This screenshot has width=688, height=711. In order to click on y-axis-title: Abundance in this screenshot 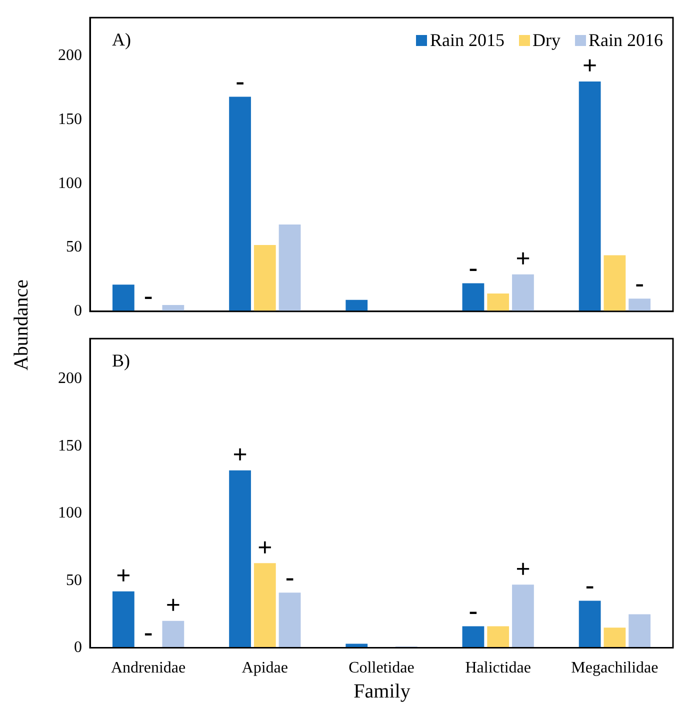, I will do `click(22, 325)`.